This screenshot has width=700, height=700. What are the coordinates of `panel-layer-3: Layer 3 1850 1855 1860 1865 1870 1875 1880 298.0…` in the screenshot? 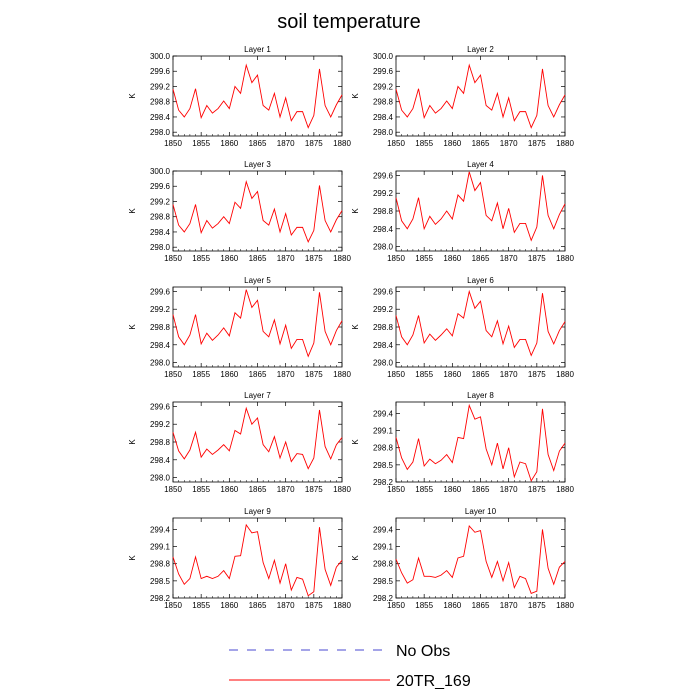 It's located at (239, 211).